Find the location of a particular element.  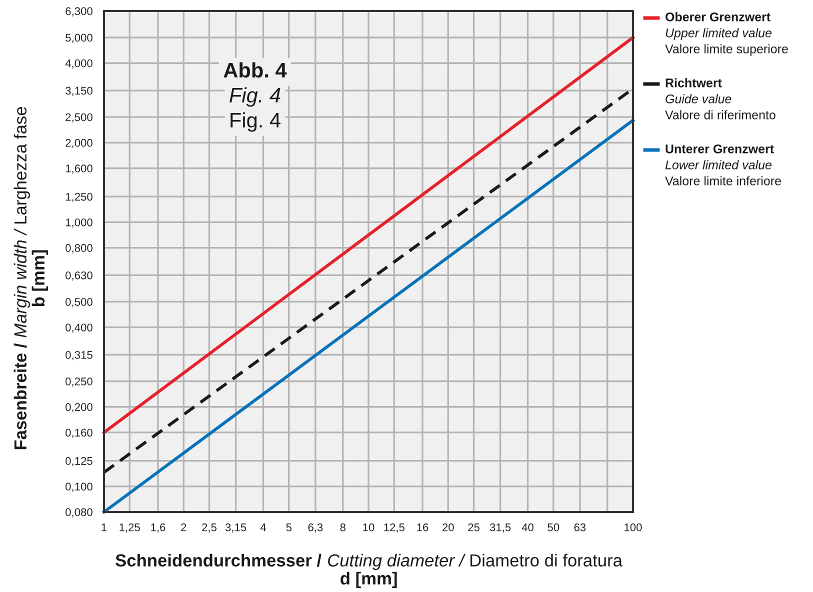

legend-label: Oberer Grenzwert Upper limited value Valore limite superiore is located at coordinates (726, 34).